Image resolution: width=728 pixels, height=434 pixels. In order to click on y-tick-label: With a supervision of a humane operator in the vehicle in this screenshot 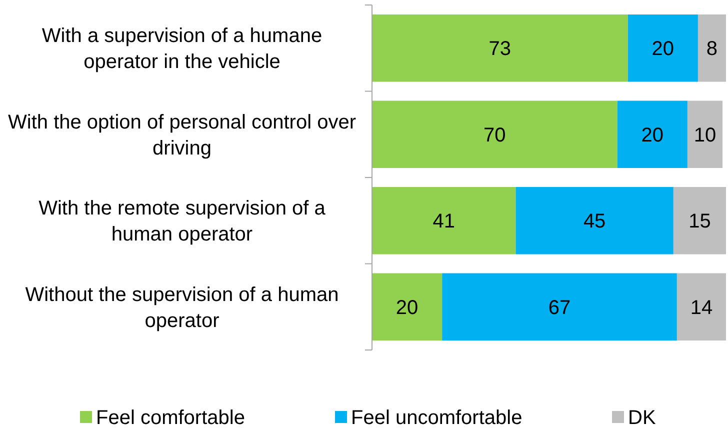, I will do `click(182, 49)`.